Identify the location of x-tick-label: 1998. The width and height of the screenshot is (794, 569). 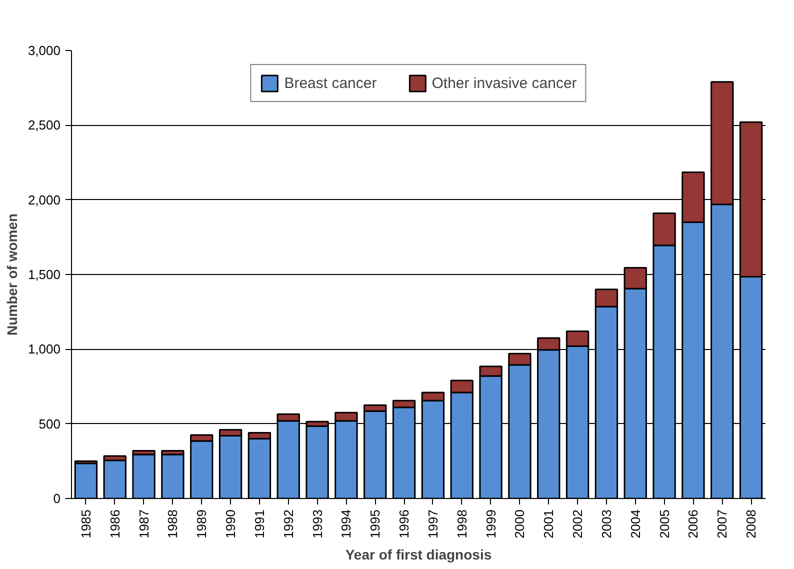
(462, 524).